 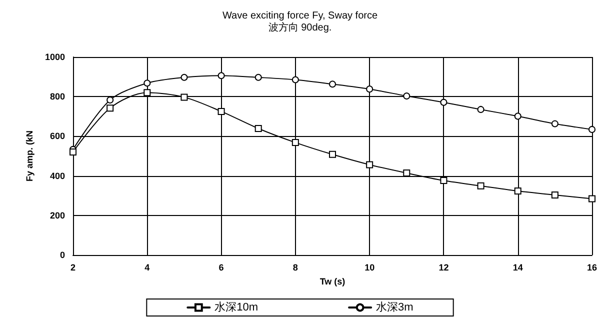 What do you see at coordinates (591, 267) in the screenshot?
I see `x-tick-label: 16` at bounding box center [591, 267].